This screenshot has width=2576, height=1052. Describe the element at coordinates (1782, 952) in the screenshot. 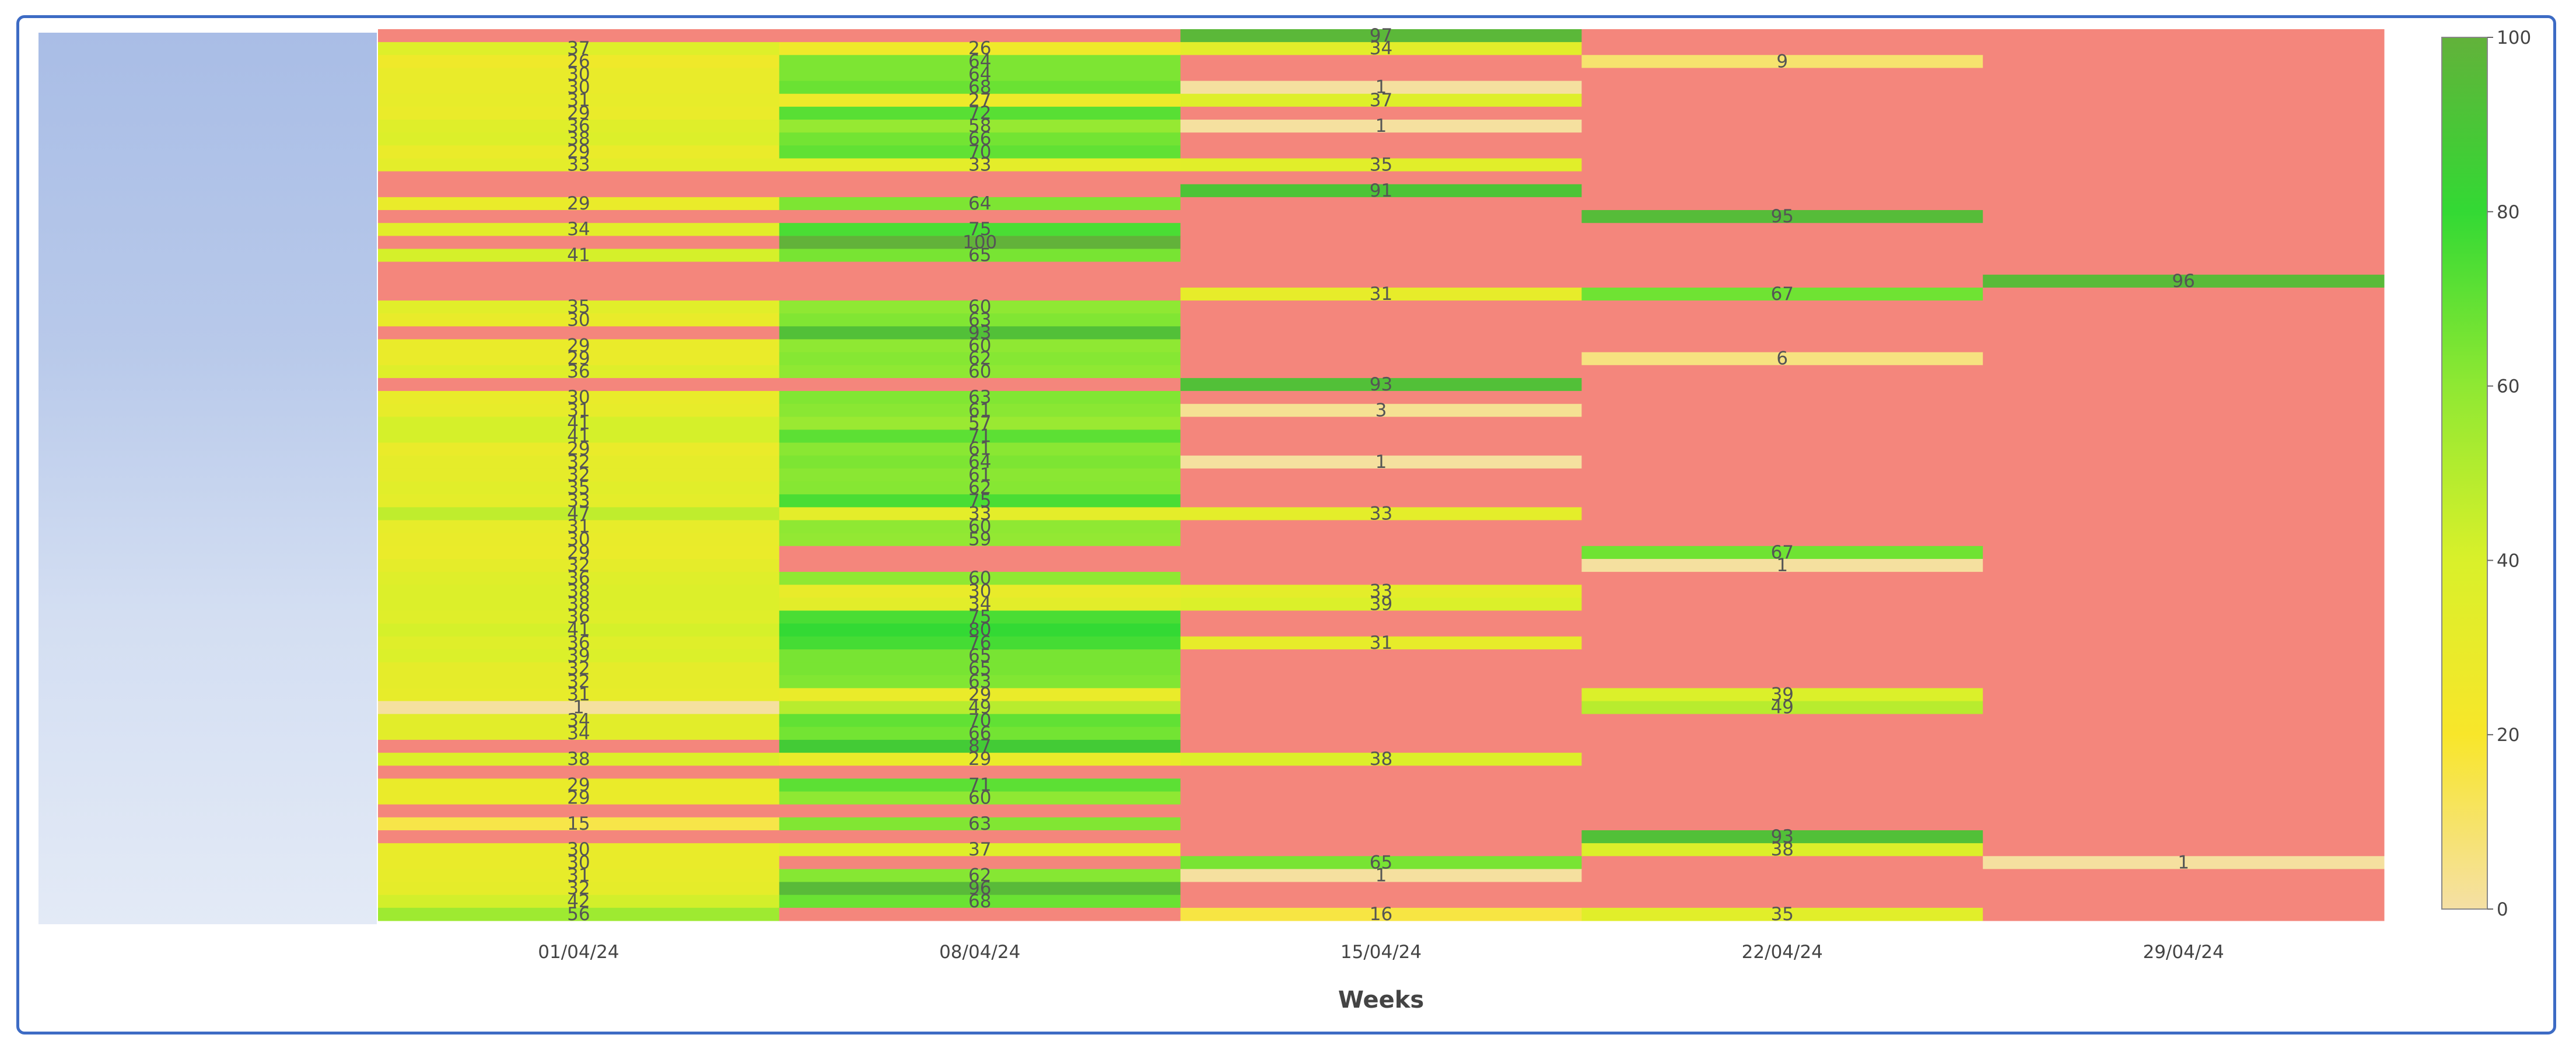

I see `x-tick-label: 22/04/24` at that location.